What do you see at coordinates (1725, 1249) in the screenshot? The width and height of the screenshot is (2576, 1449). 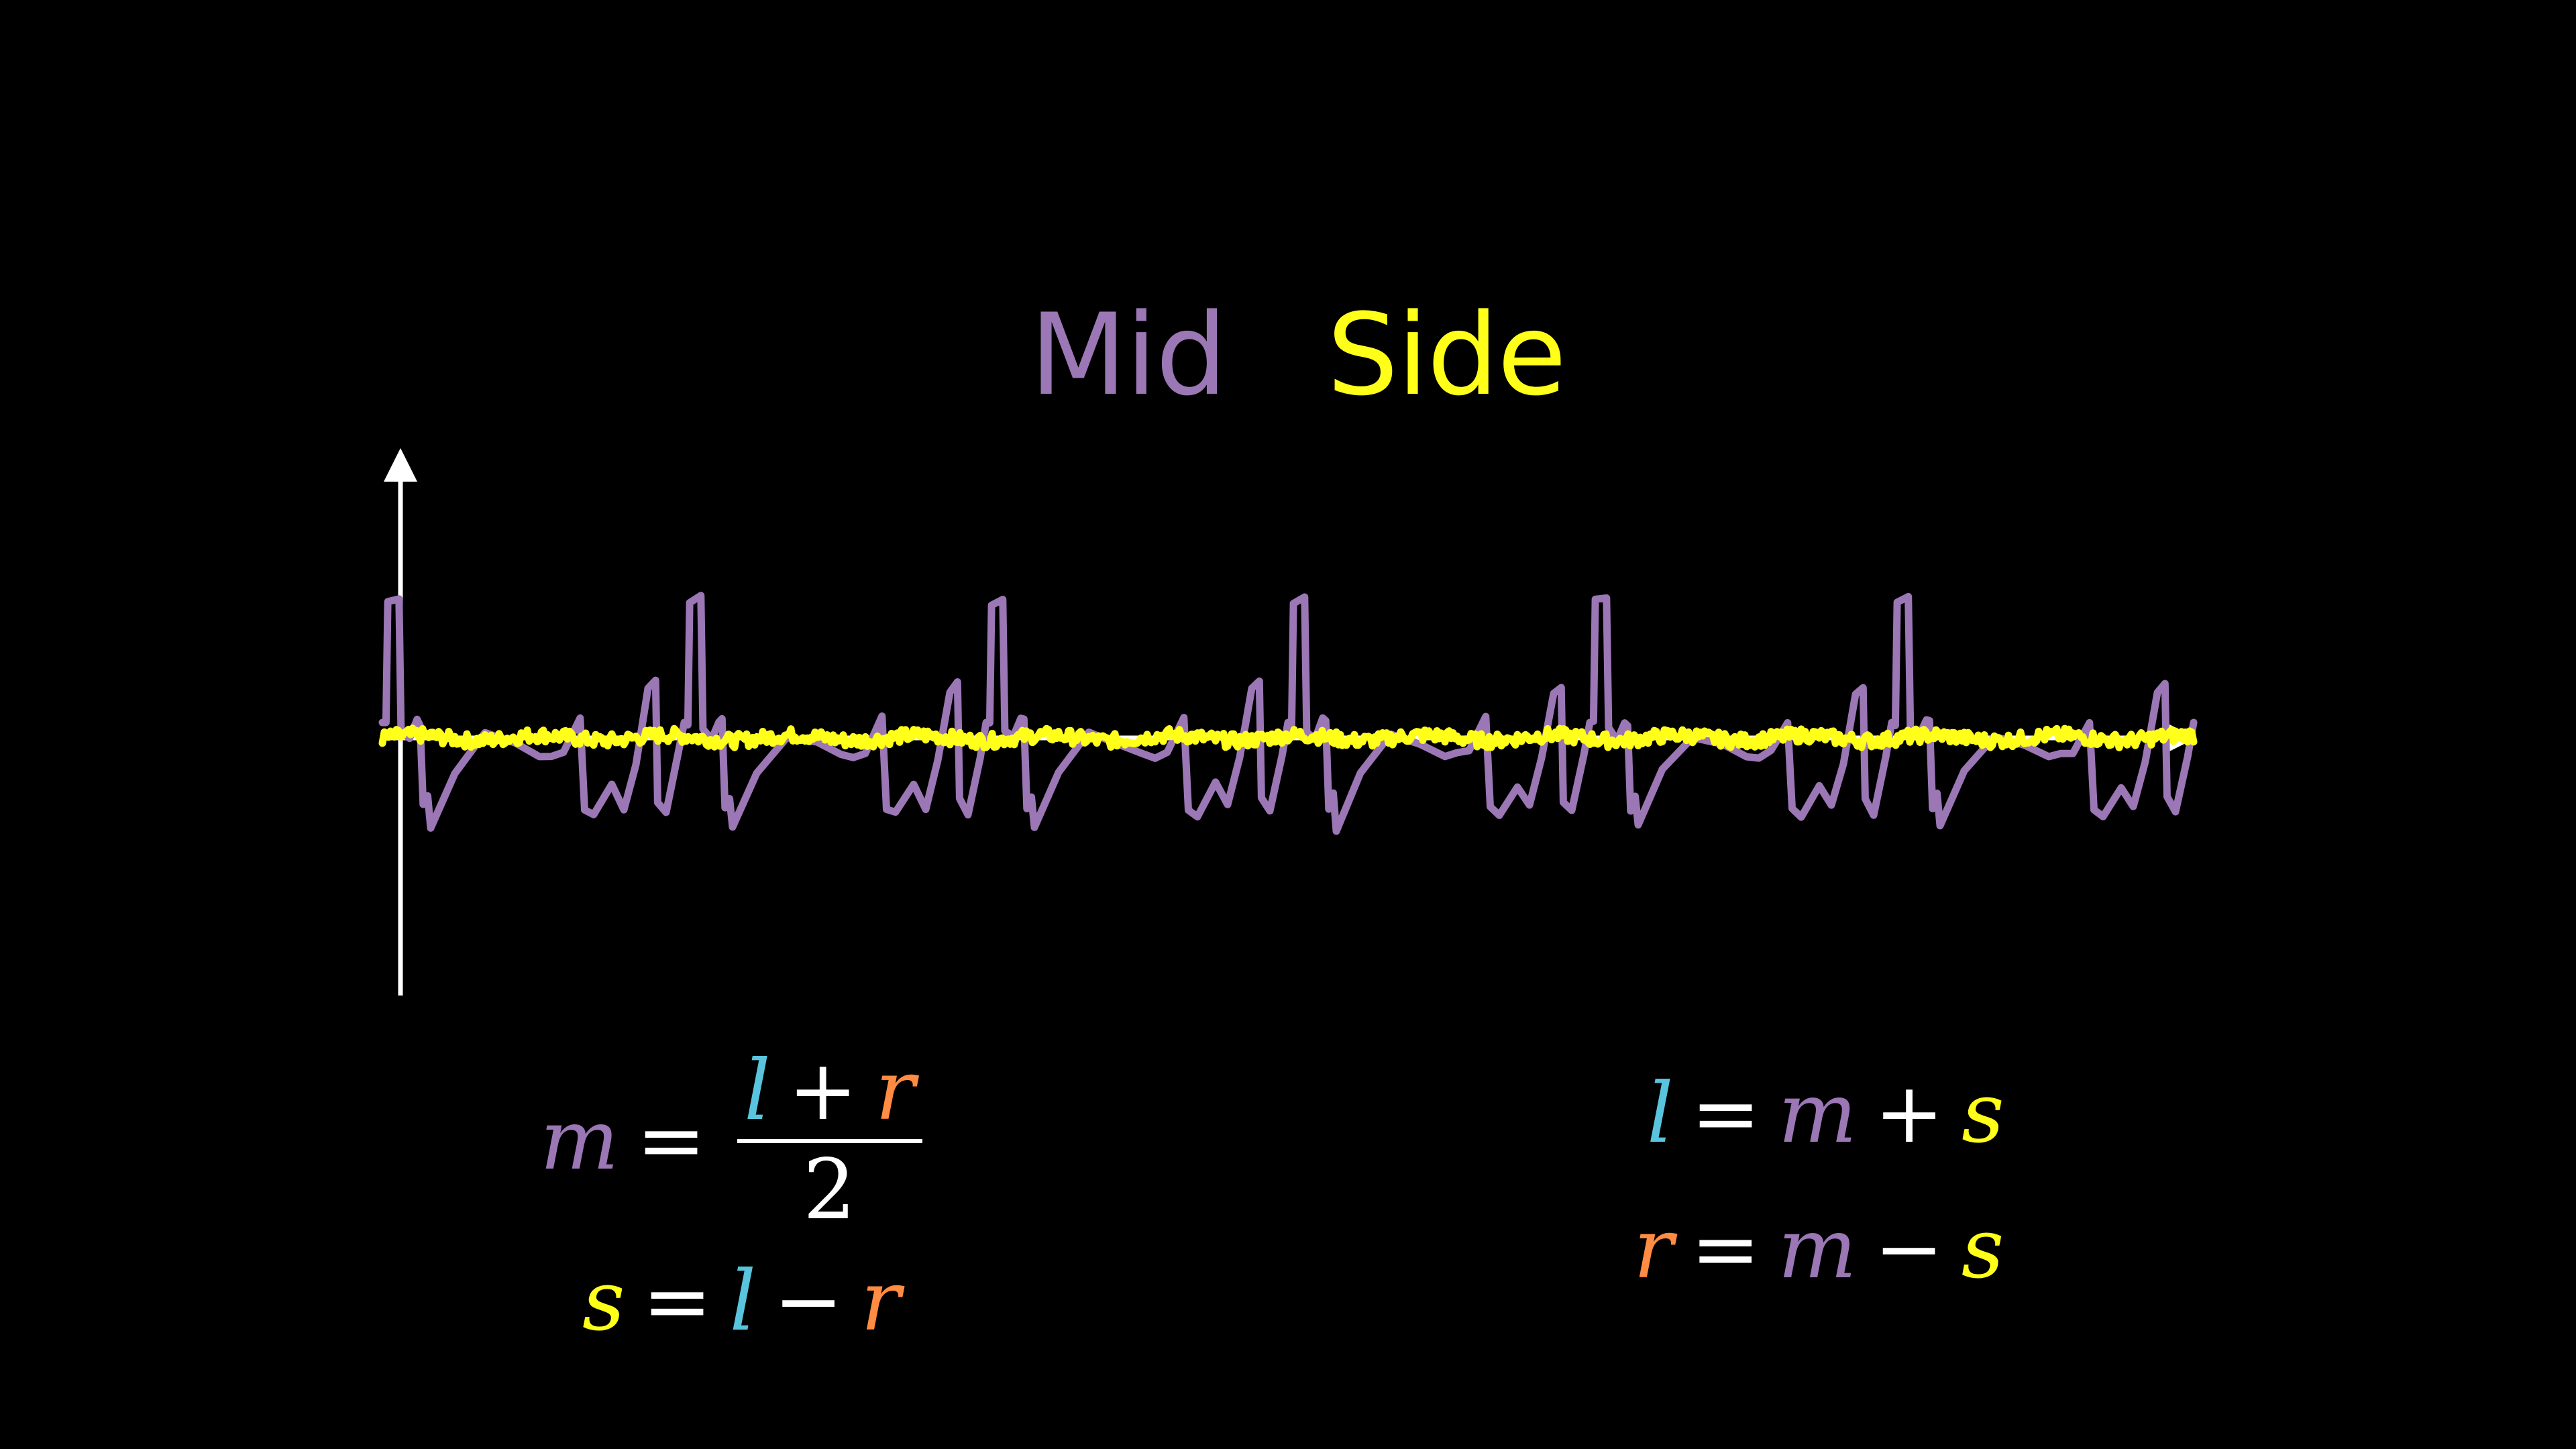 I see `eq-r-equals: =` at bounding box center [1725, 1249].